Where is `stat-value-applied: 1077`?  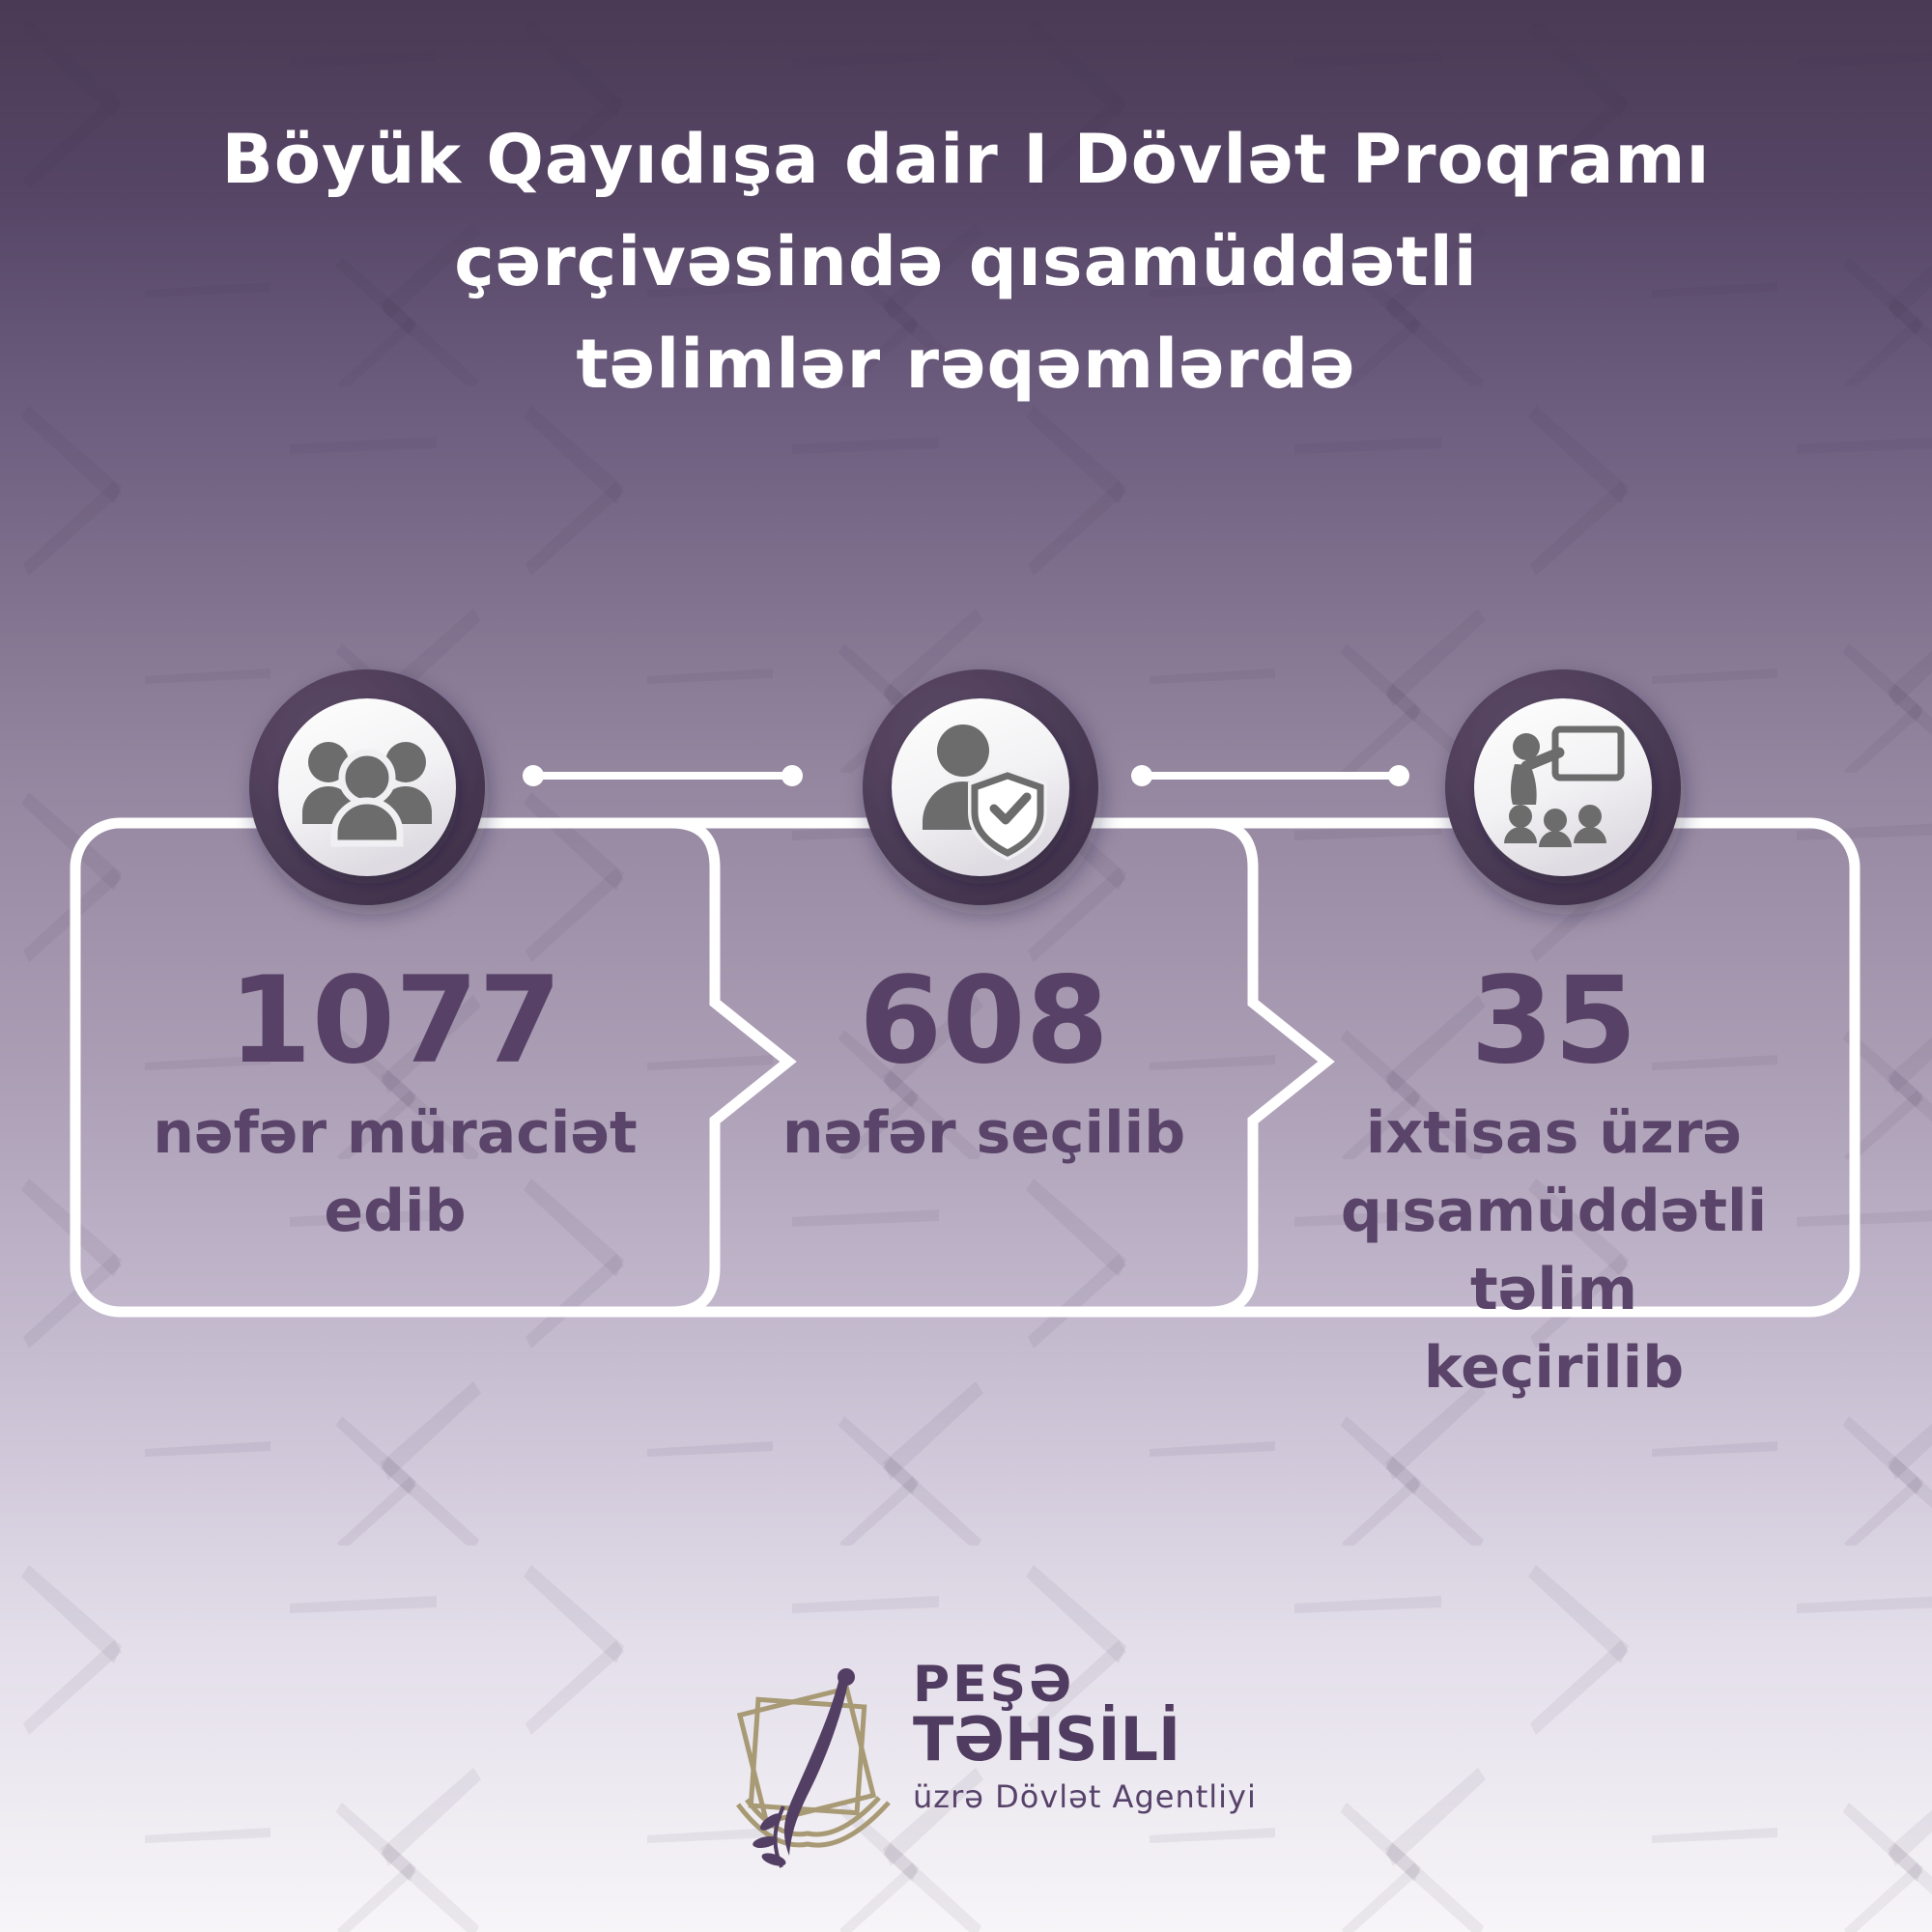
stat-value-applied: 1077 is located at coordinates (395, 1021).